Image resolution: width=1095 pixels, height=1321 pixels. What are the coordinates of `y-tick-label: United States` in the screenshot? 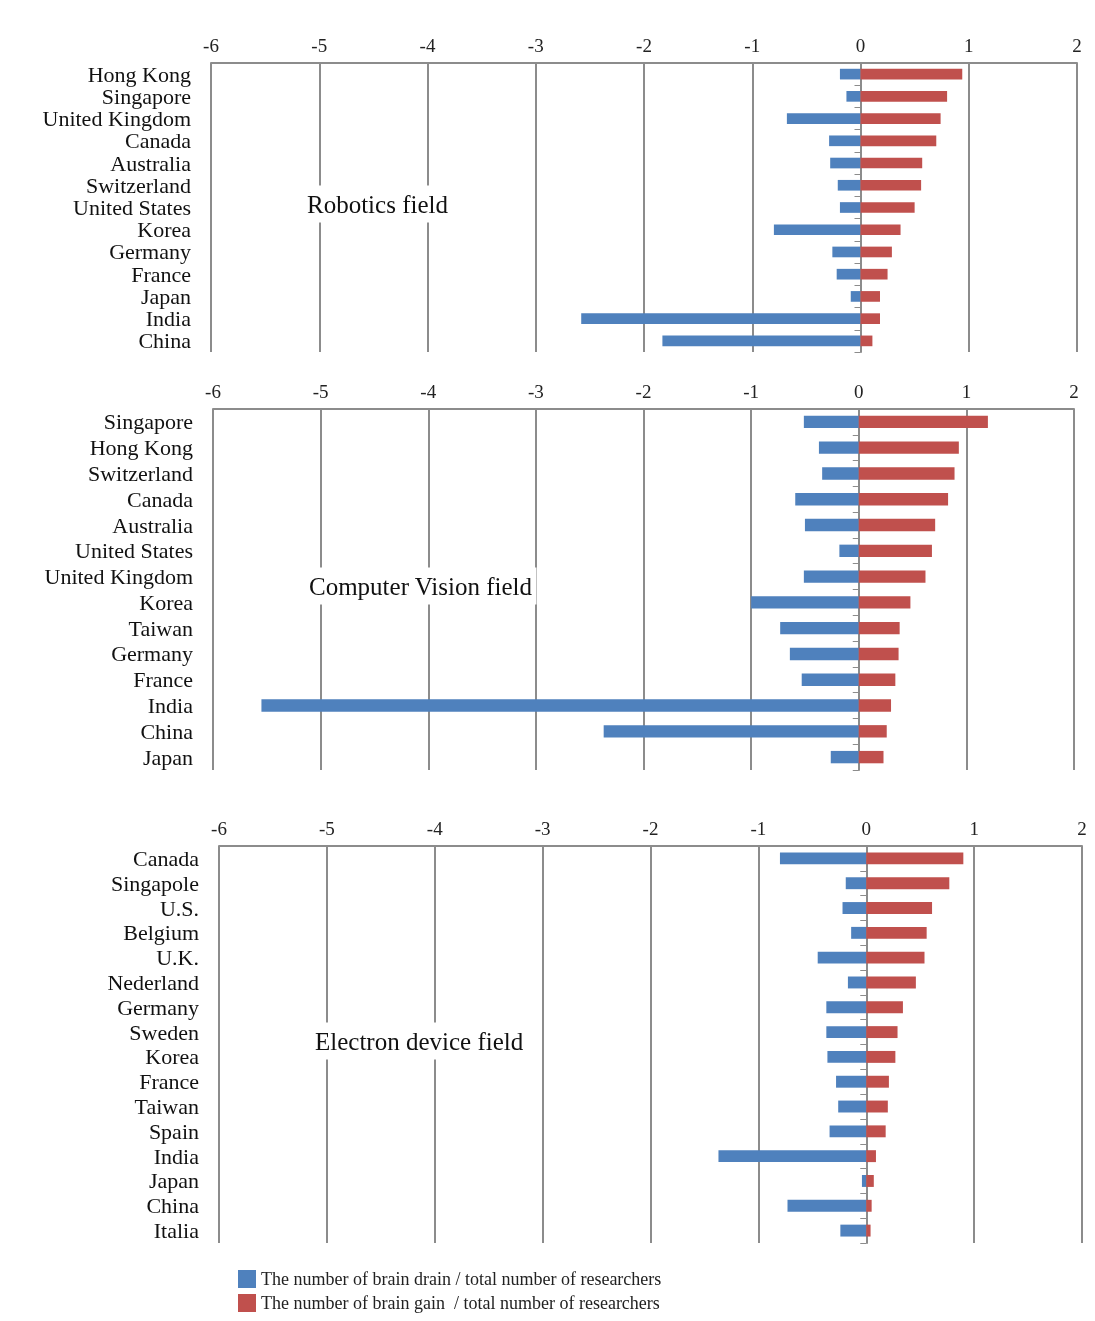 It's located at (134, 551).